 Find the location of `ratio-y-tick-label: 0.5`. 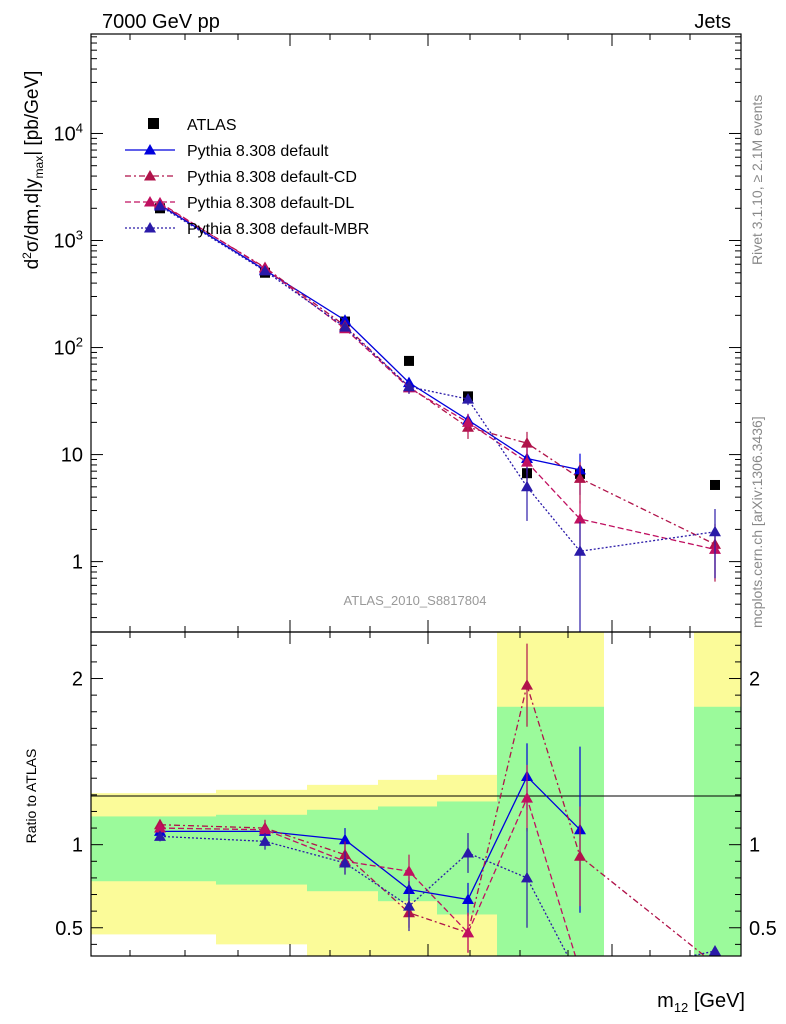

ratio-y-tick-label: 0.5 is located at coordinates (69, 929).